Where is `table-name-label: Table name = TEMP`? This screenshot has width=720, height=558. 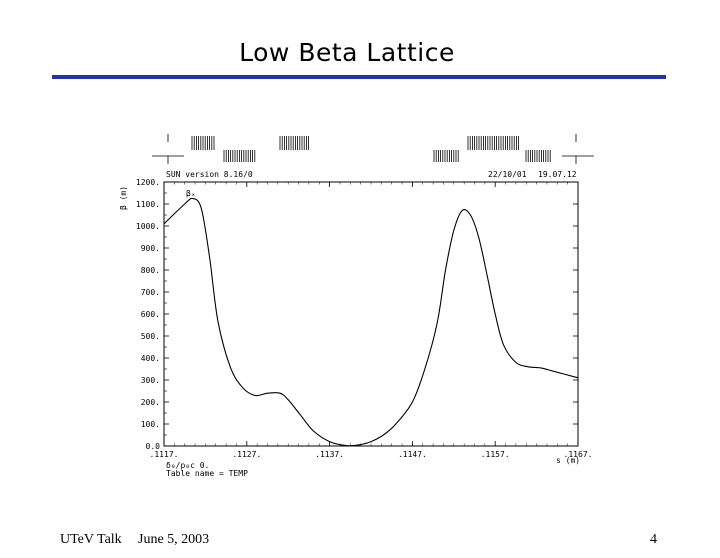 table-name-label: Table name = TEMP is located at coordinates (207, 473).